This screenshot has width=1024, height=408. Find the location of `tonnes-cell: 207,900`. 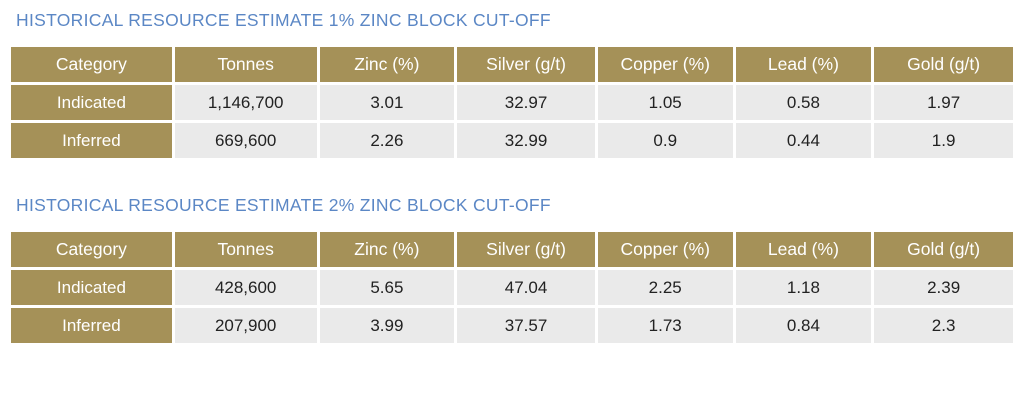

tonnes-cell: 207,900 is located at coordinates (245, 325).